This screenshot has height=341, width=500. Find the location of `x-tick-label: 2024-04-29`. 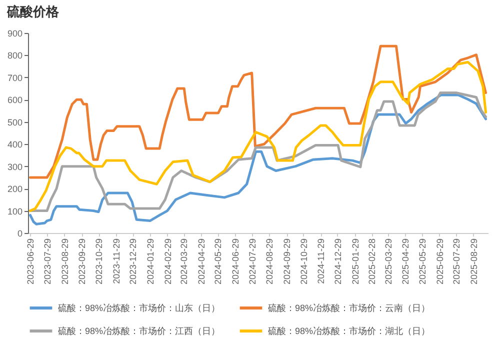

x-tick-label: 2024-04-29 is located at coordinates (201, 261).